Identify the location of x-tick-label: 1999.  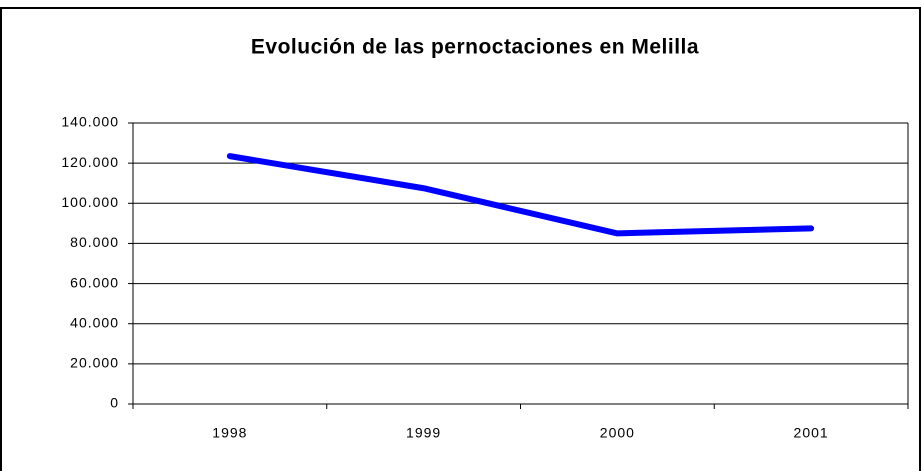
(423, 433).